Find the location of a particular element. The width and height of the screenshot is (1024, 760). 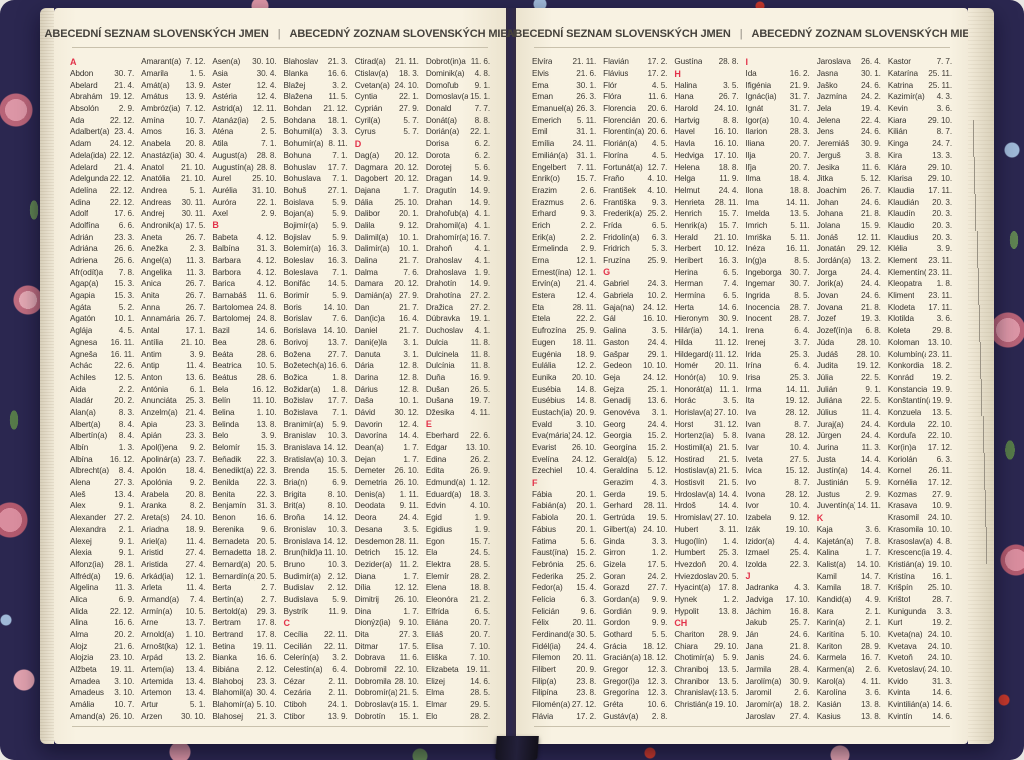

nameday-date: 12. 5. is located at coordinates (124, 377).